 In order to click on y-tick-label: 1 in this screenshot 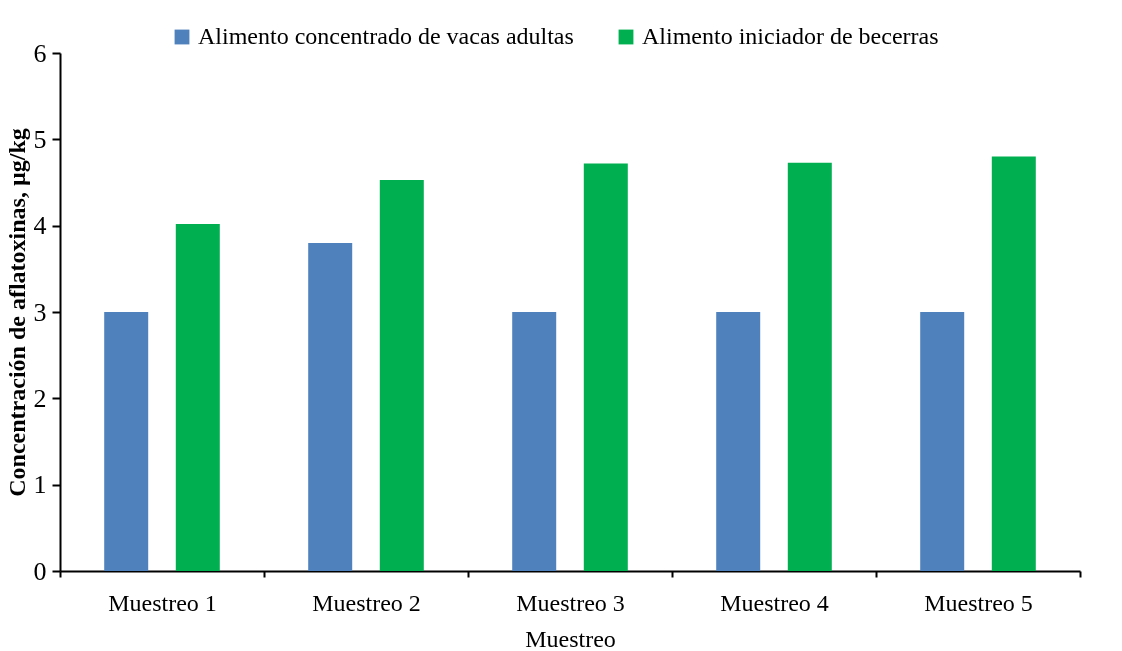, I will do `click(40, 485)`.